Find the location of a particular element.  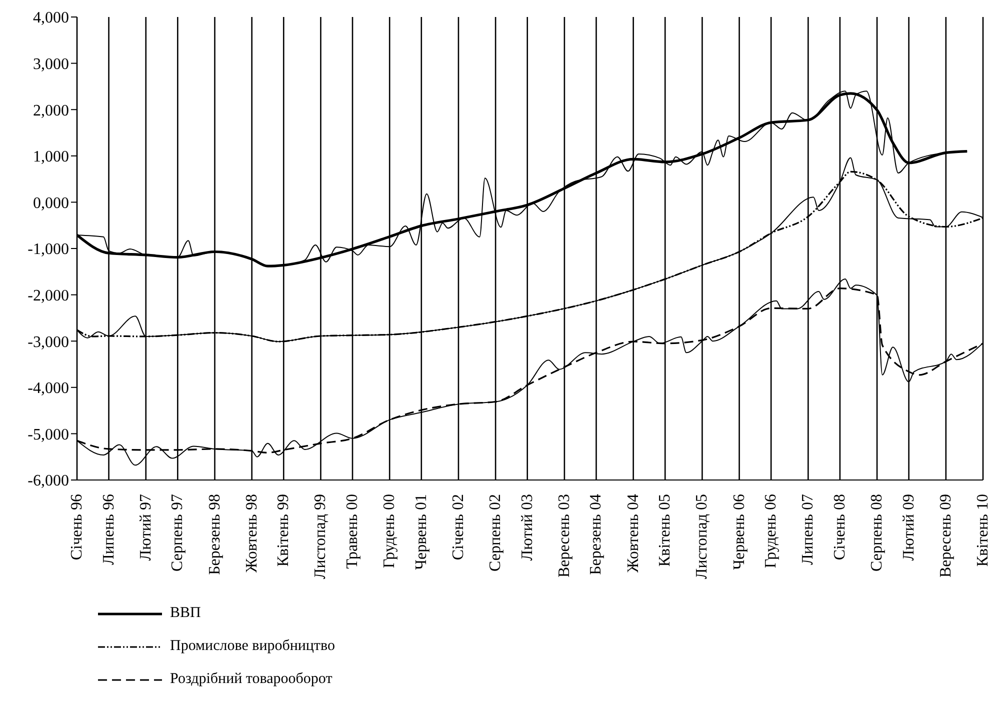

x-tick-label: Травень 00 is located at coordinates (353, 531).